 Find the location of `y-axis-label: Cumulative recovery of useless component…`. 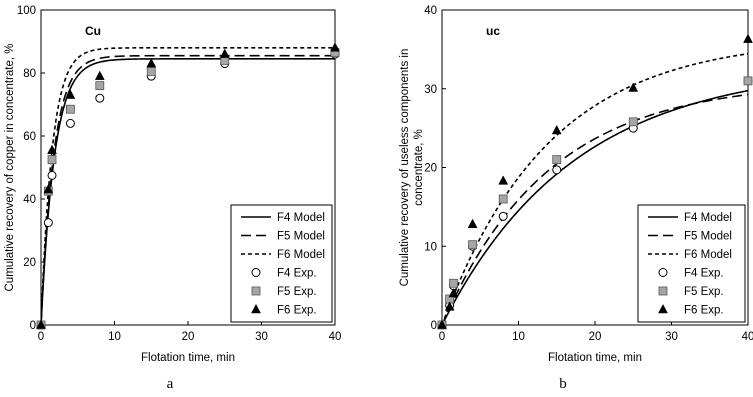

y-axis-label: Cumulative recovery of useless component… is located at coordinates (412, 168).